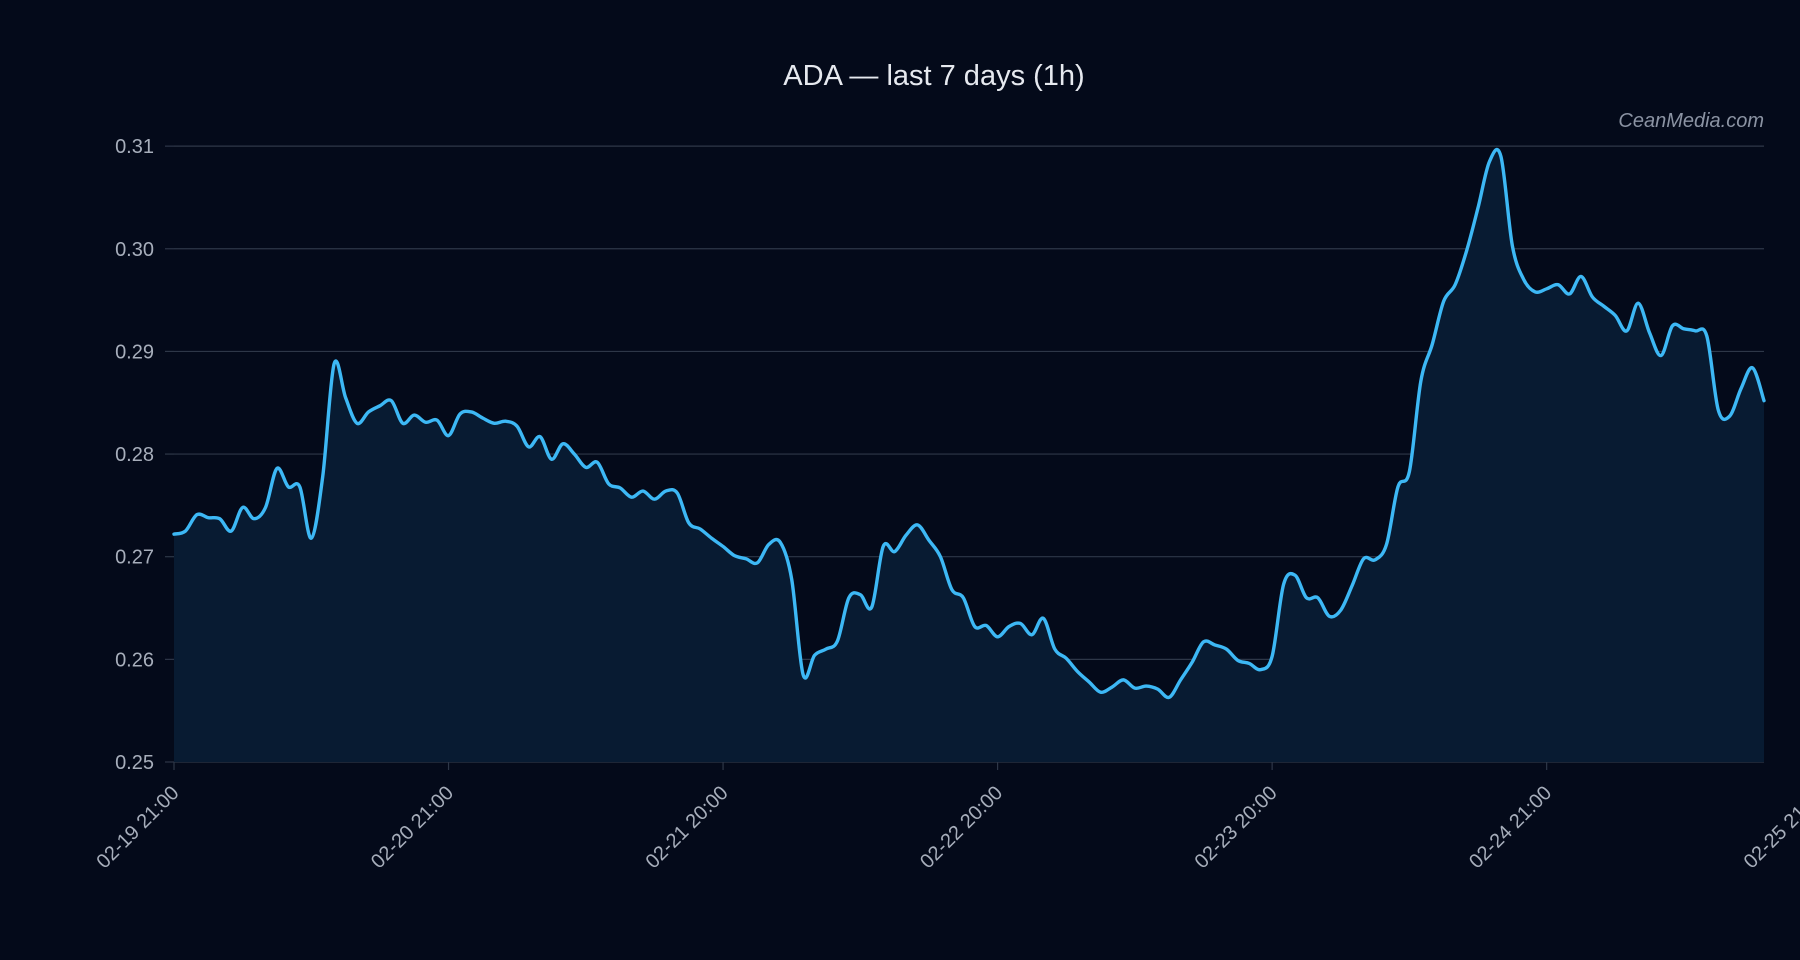  I want to click on y-tick-label: 0.30, so click(134, 250).